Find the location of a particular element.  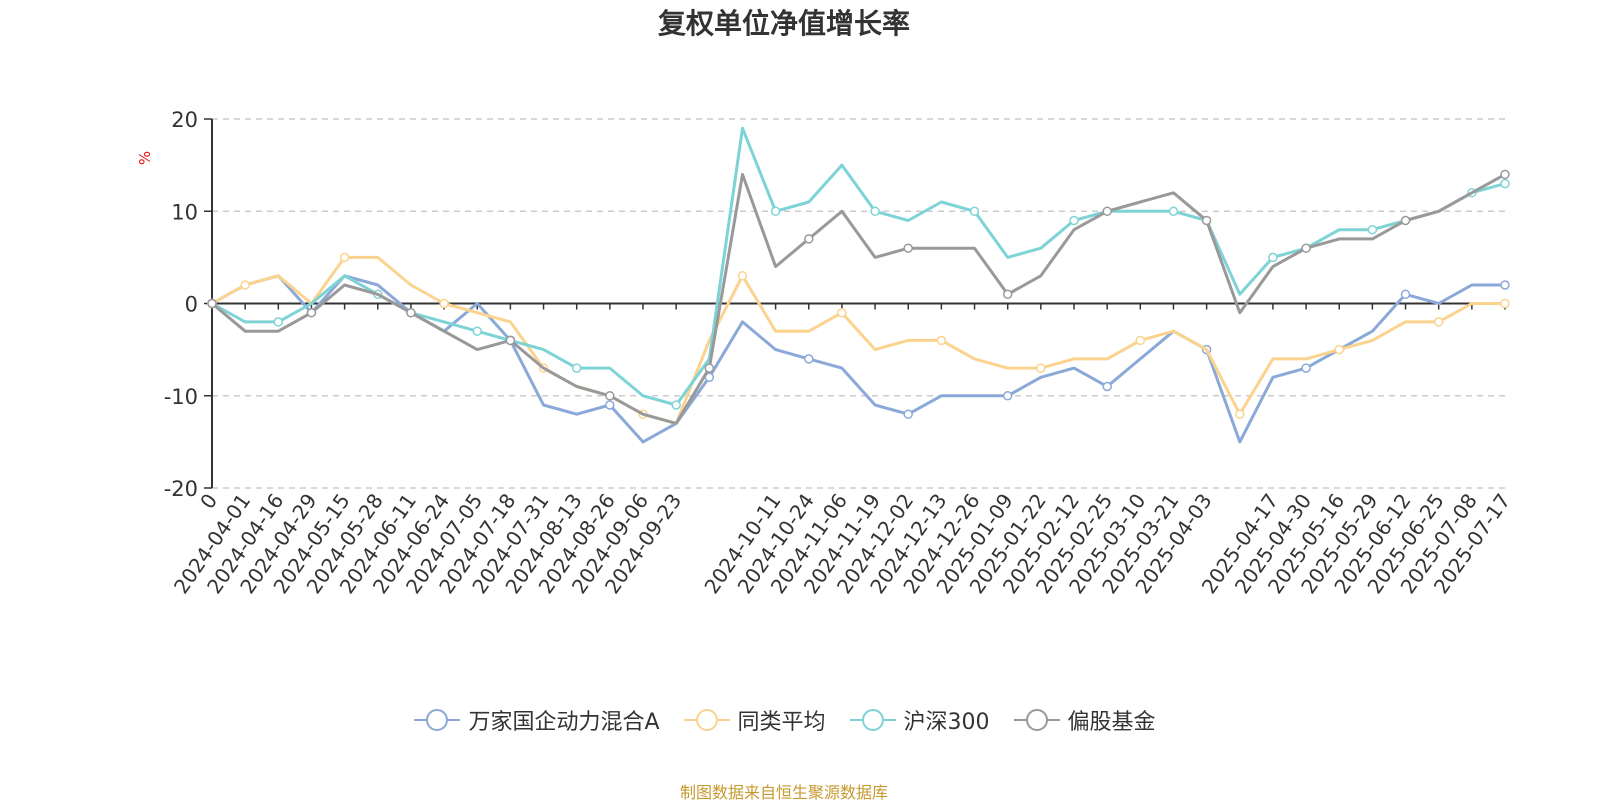

source-note: 制图数据来自恒生聚源数据库 is located at coordinates (783, 792).